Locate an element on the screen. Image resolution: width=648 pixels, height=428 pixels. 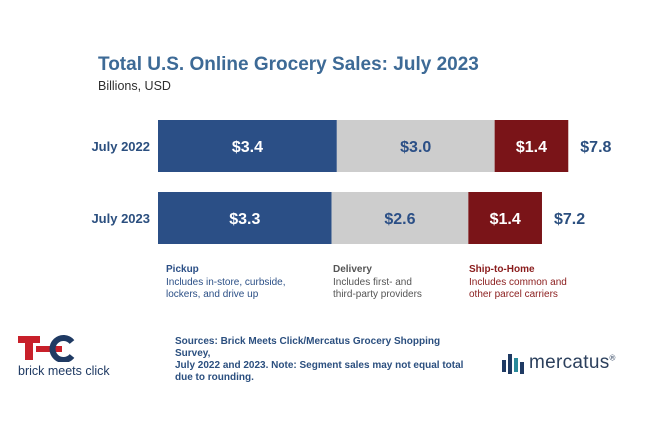
data-label: $3.3 is located at coordinates (244, 219).